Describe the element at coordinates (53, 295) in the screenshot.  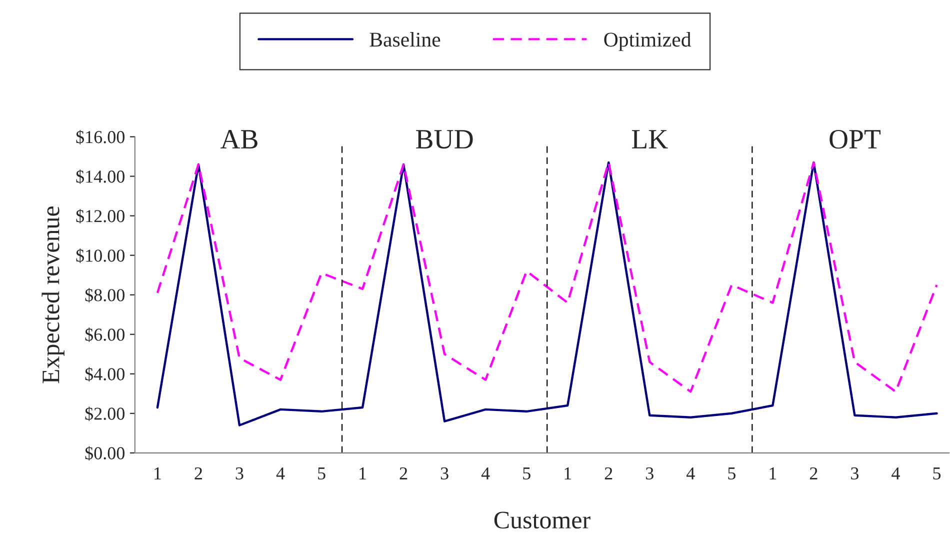
I see `y-axis-title: Expected revenue` at that location.